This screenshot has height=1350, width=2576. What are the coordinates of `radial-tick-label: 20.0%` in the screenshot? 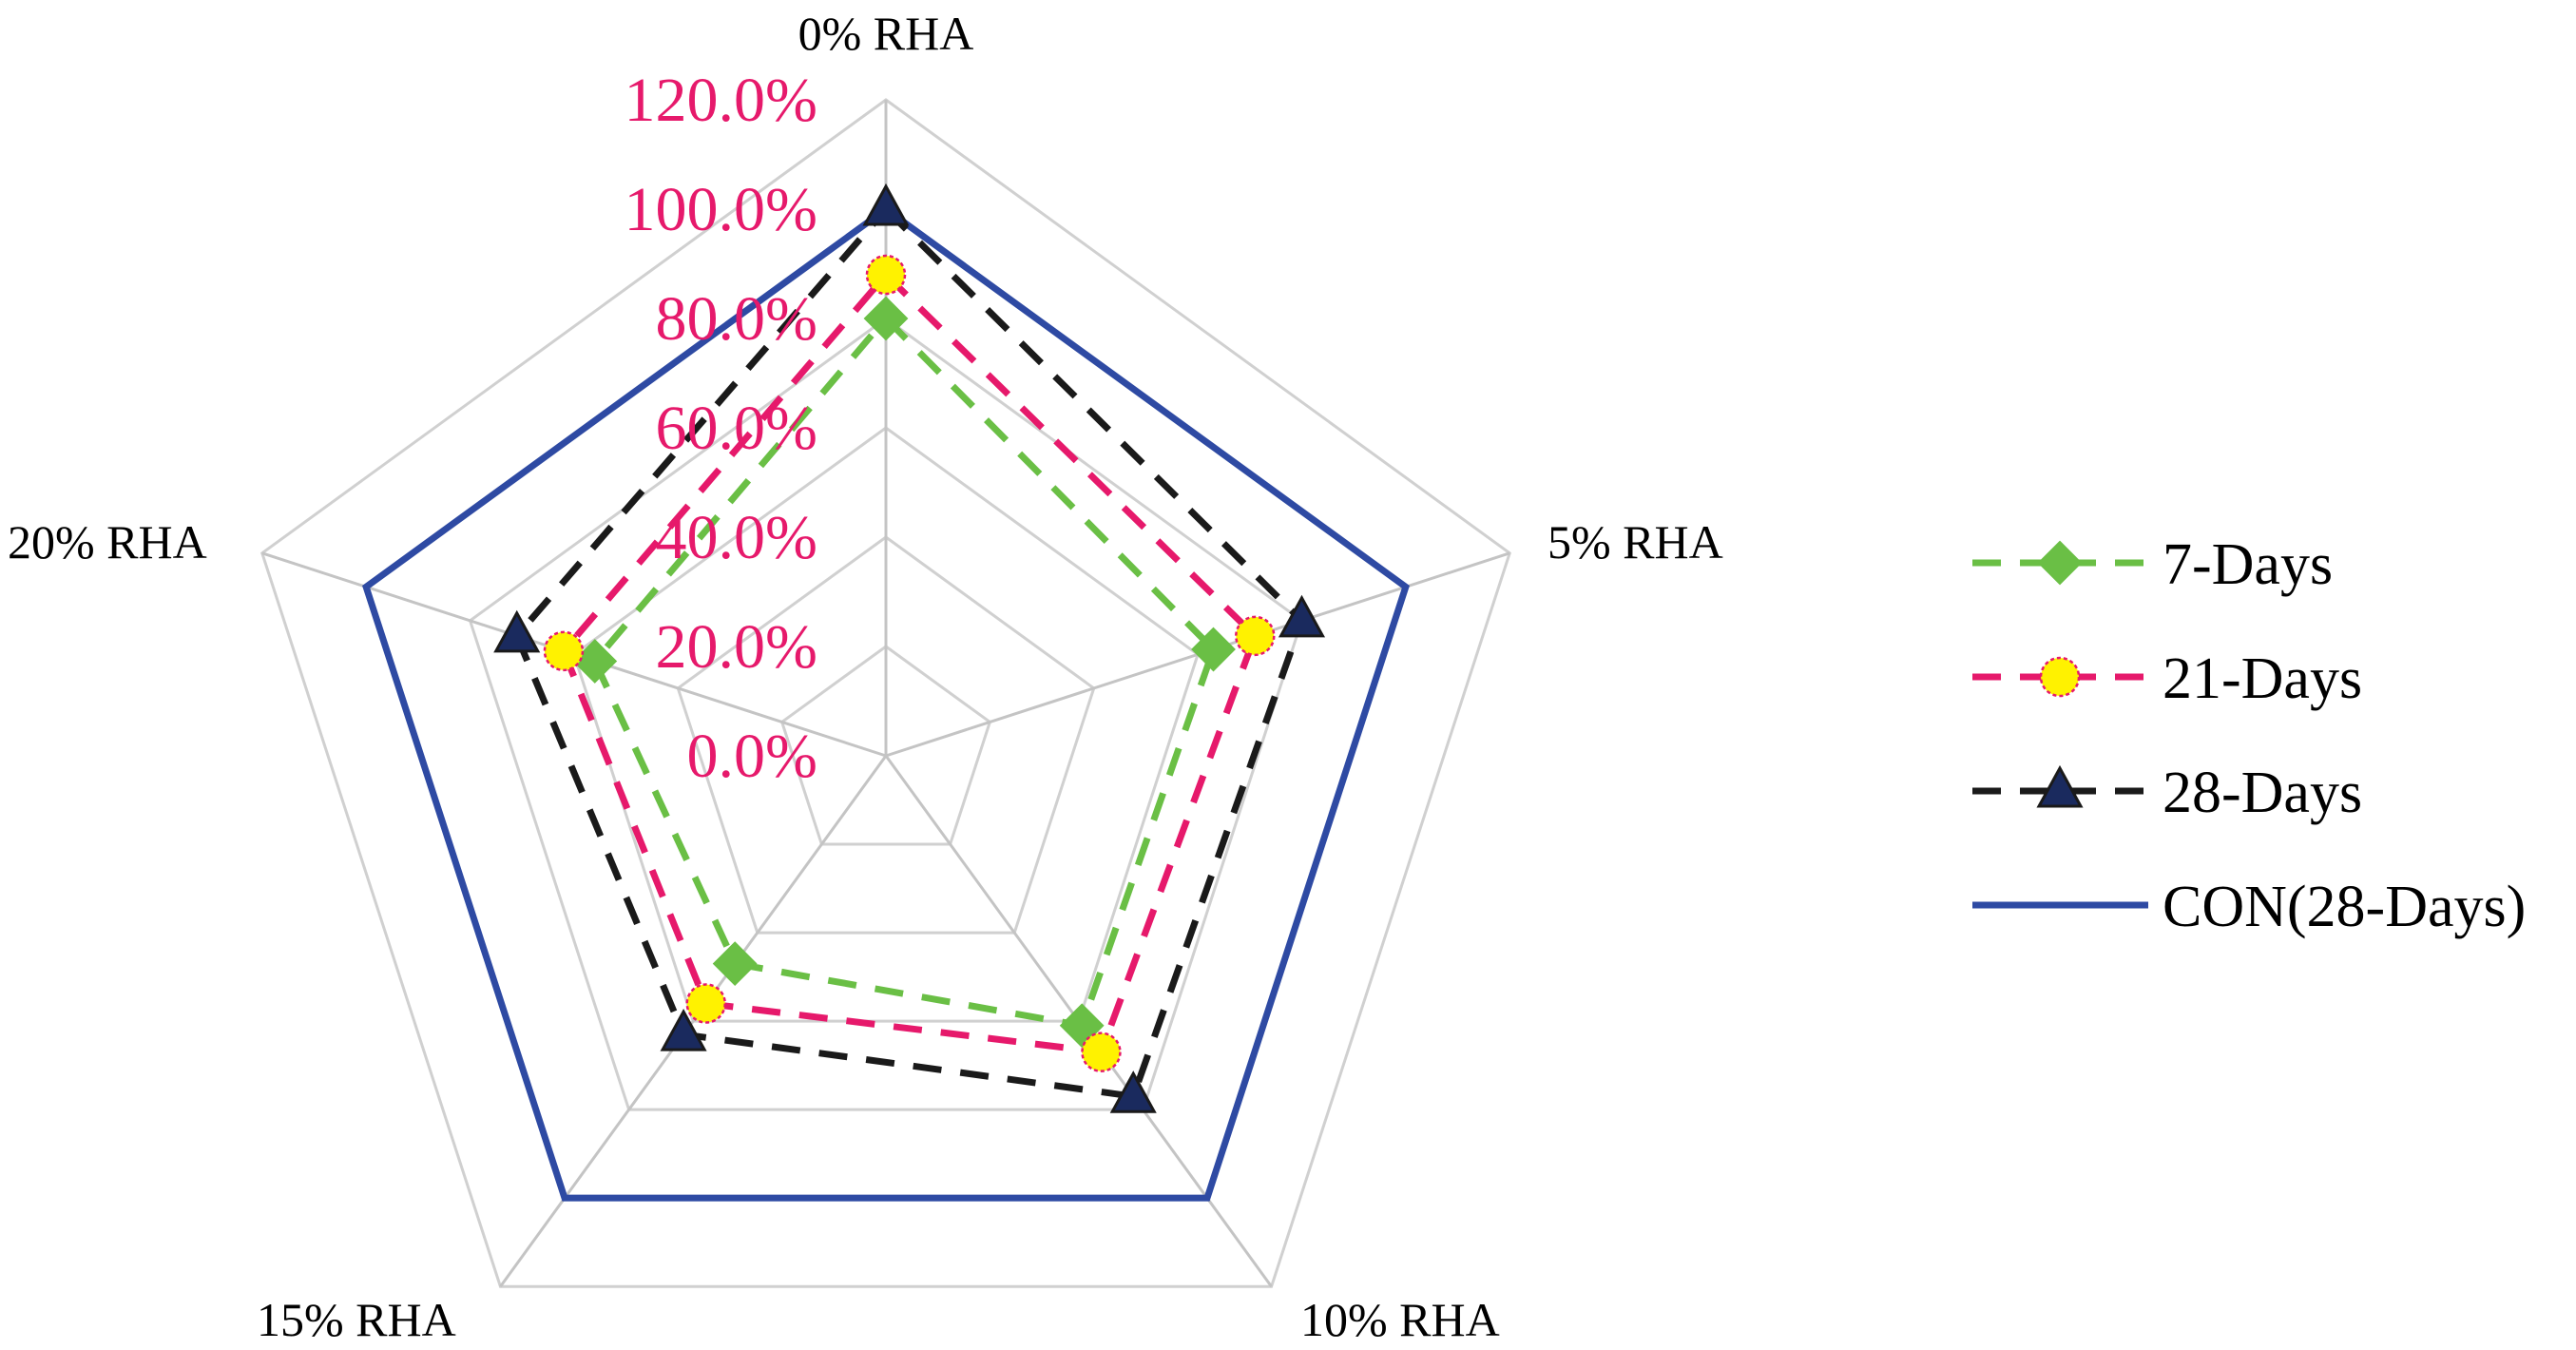 It's located at (737, 647).